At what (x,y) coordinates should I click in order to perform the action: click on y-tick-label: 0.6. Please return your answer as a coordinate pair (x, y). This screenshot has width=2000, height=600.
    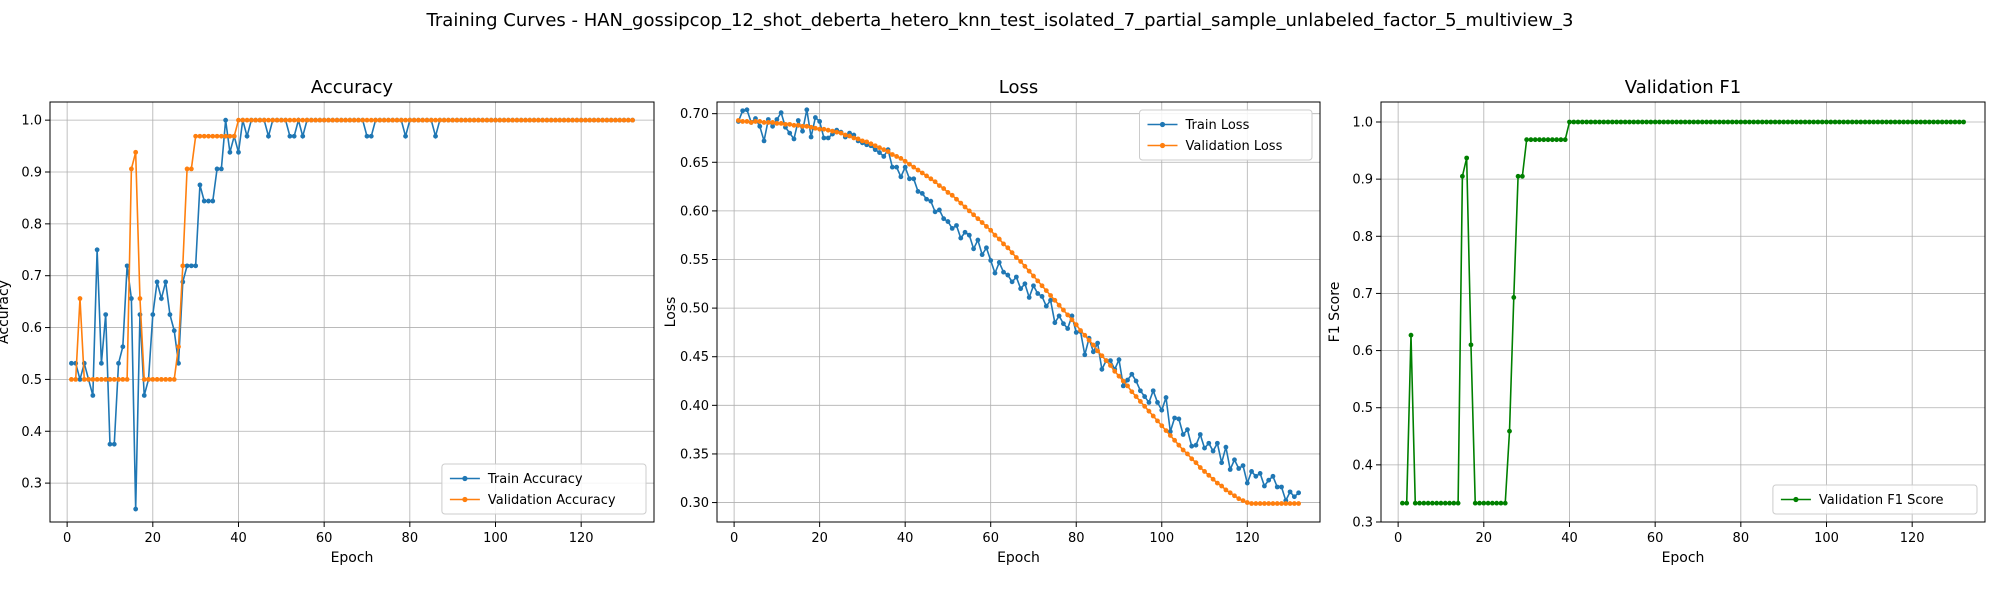
    Looking at the image, I should click on (1362, 351).